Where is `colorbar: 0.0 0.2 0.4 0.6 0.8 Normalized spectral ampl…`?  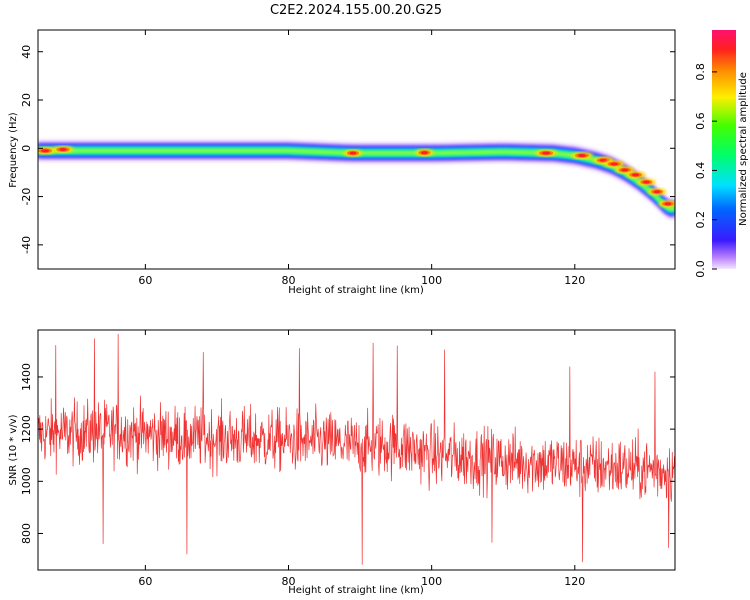
colorbar: 0.0 0.2 0.4 0.6 0.8 Normalized spectral ampl… is located at coordinates (721, 154).